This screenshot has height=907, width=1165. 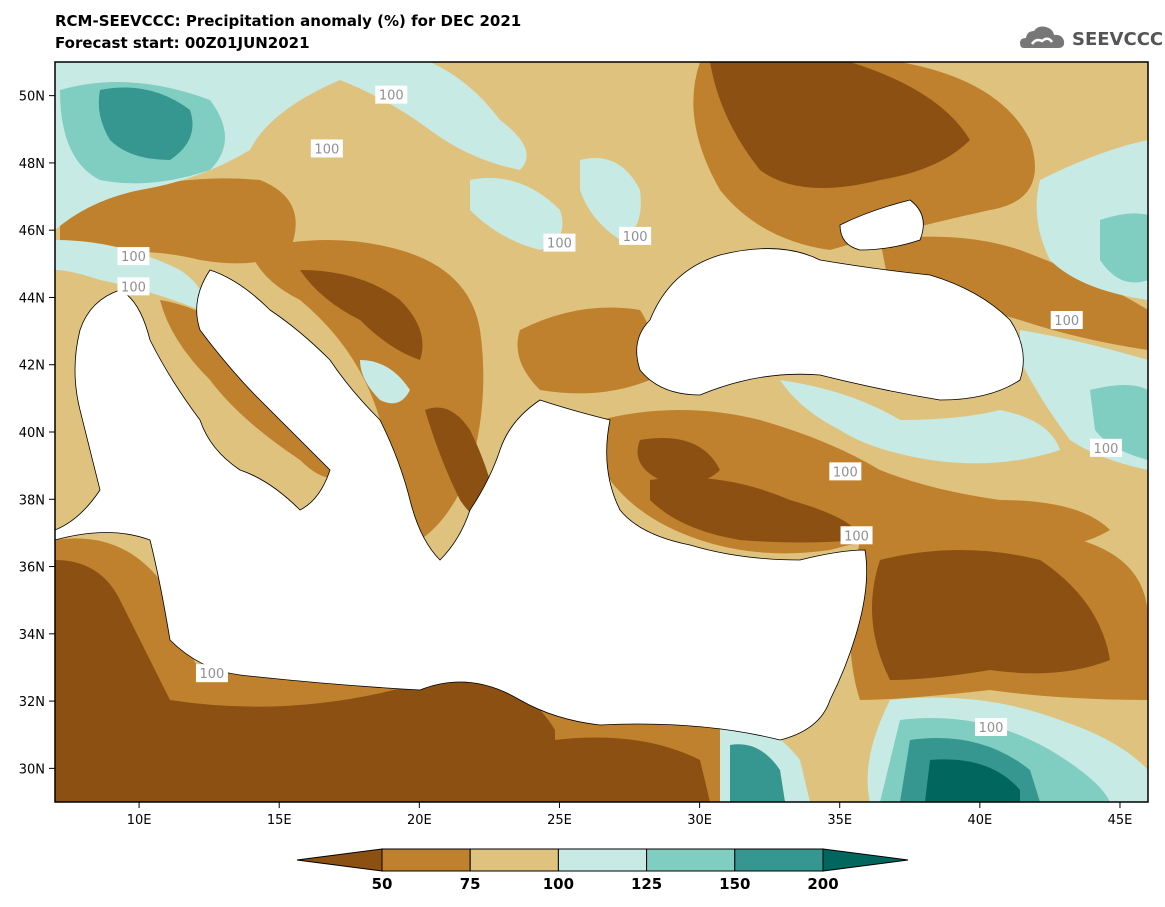 I want to click on cloud-icon, so click(x=1042, y=37).